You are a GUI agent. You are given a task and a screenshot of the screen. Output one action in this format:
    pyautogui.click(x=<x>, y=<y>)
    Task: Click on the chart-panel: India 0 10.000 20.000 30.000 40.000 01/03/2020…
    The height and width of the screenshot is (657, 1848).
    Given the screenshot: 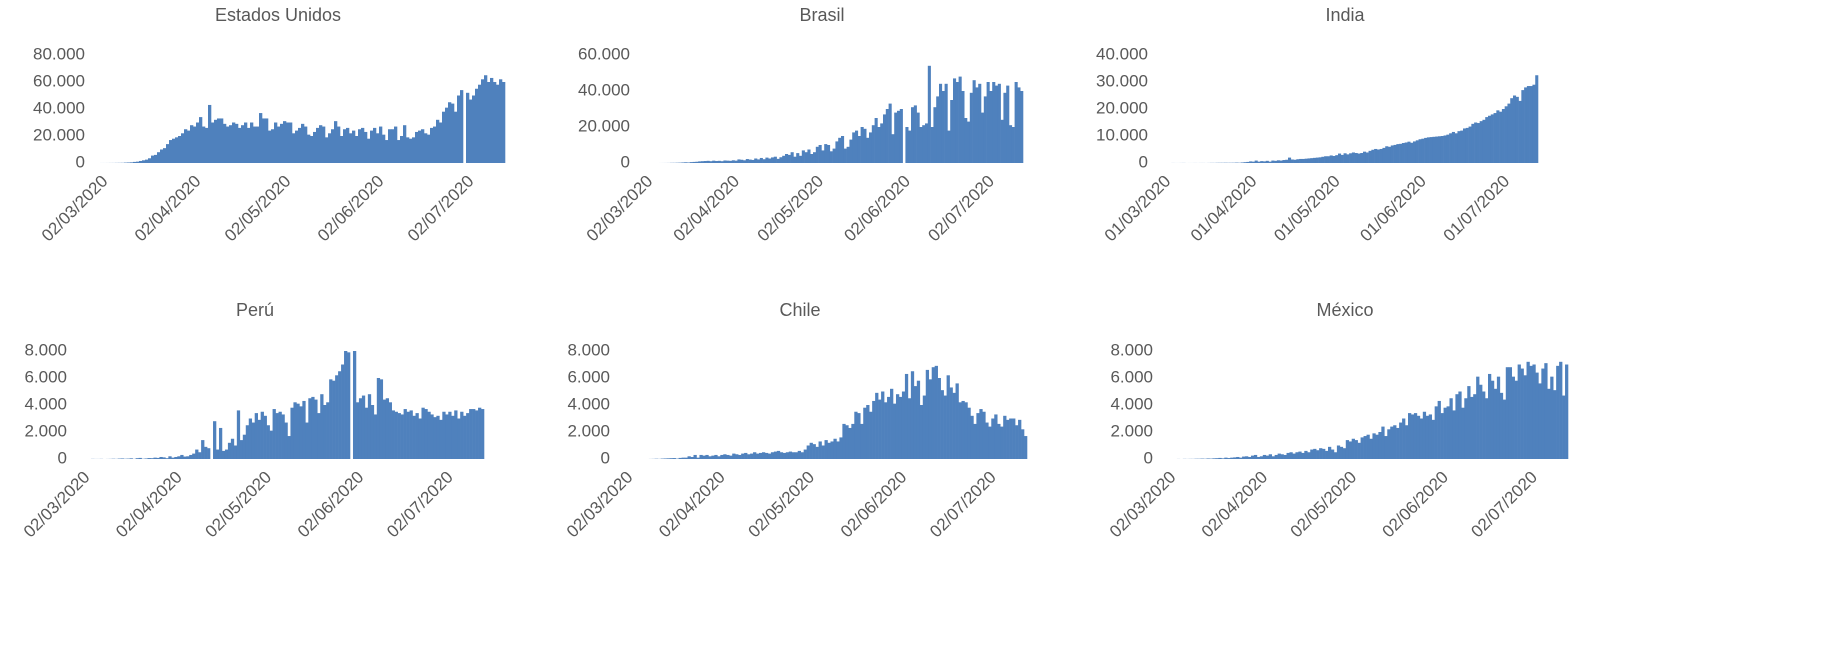 What is the action you would take?
    pyautogui.click(x=1317, y=125)
    